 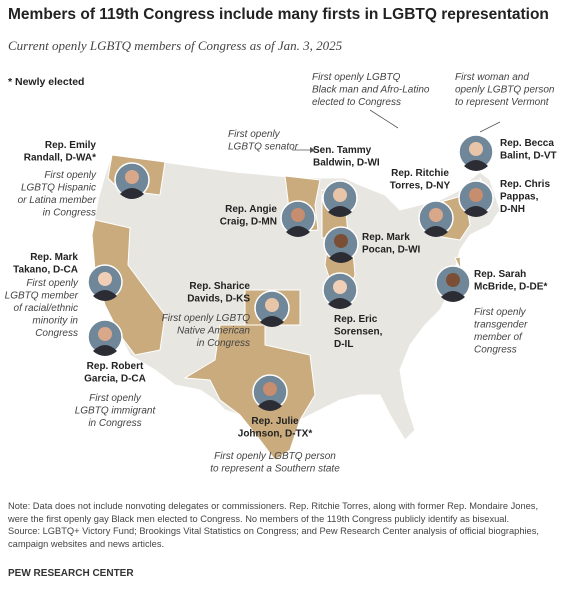 I want to click on member-note: elected to Congress, so click(x=356, y=102).